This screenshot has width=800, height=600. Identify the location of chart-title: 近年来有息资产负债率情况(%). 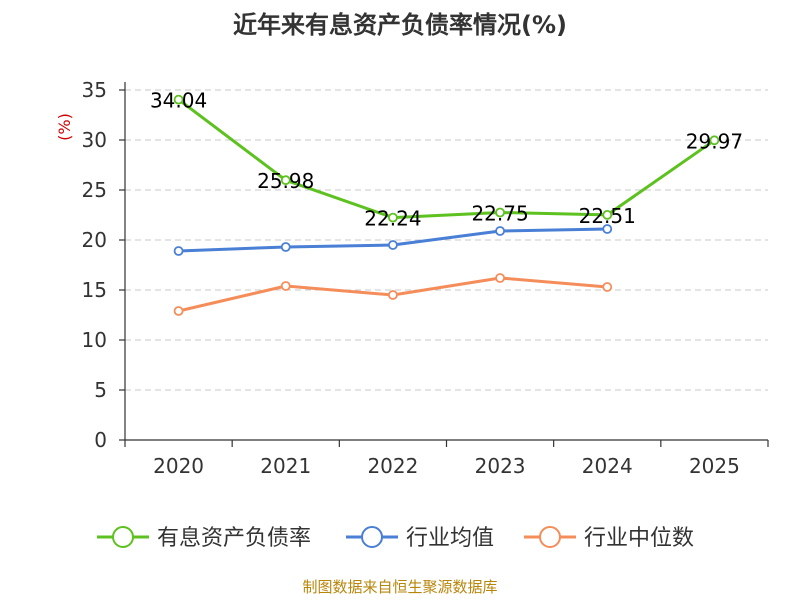
(400, 25).